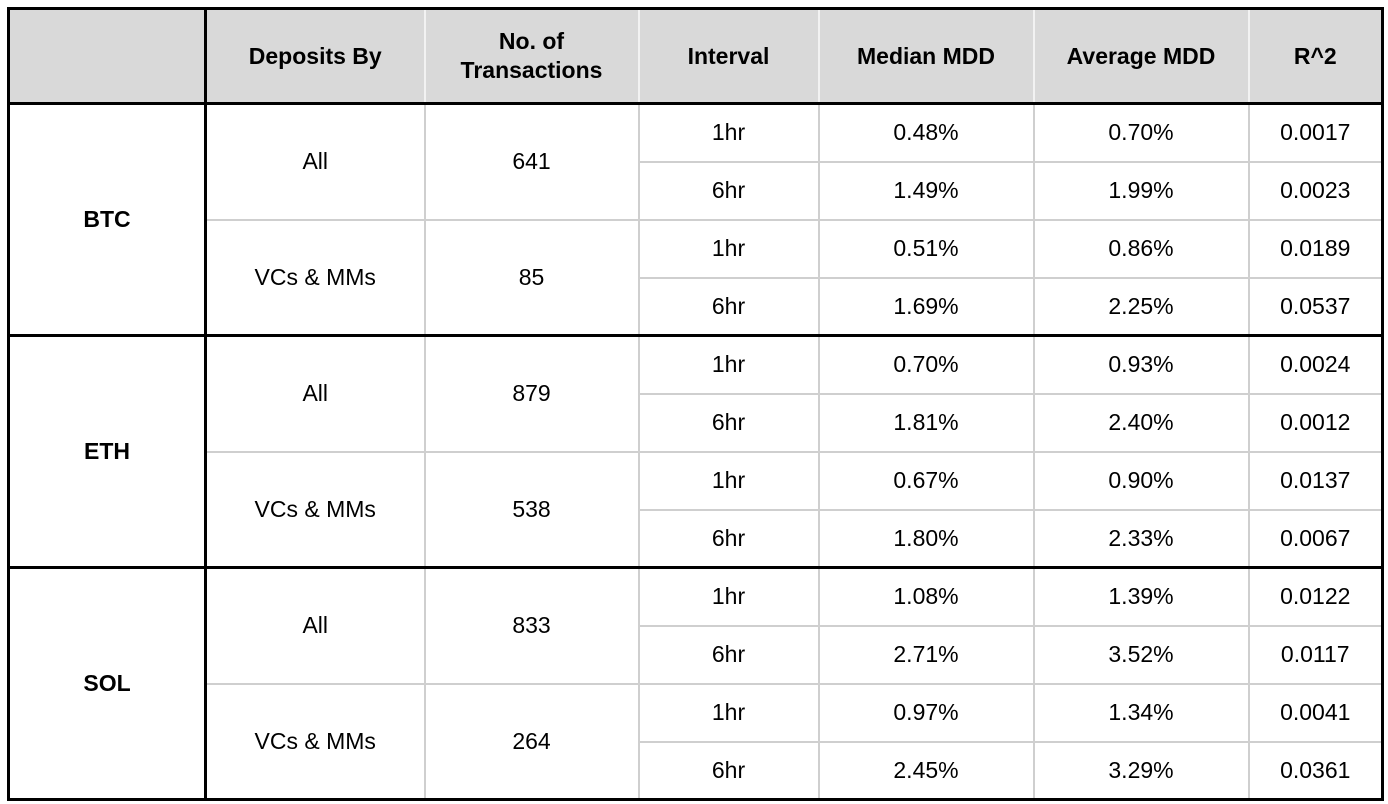  I want to click on median-mdd-cell: 2.45%, so click(926, 770).